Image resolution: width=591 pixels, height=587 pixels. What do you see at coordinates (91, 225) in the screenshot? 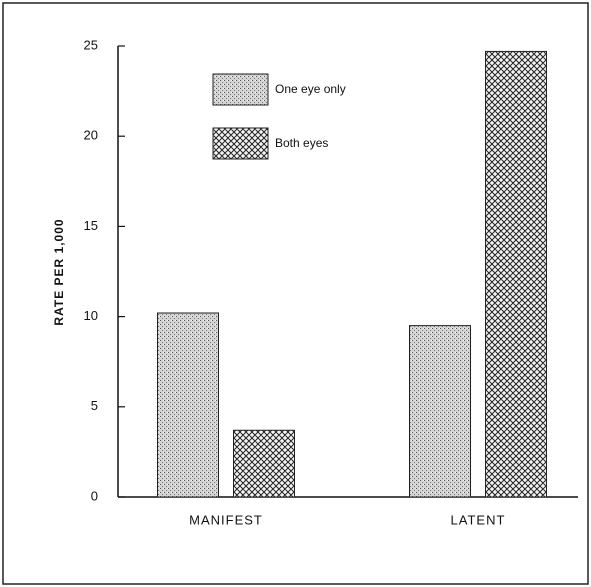
I see `y-tick-label: 15` at bounding box center [91, 225].